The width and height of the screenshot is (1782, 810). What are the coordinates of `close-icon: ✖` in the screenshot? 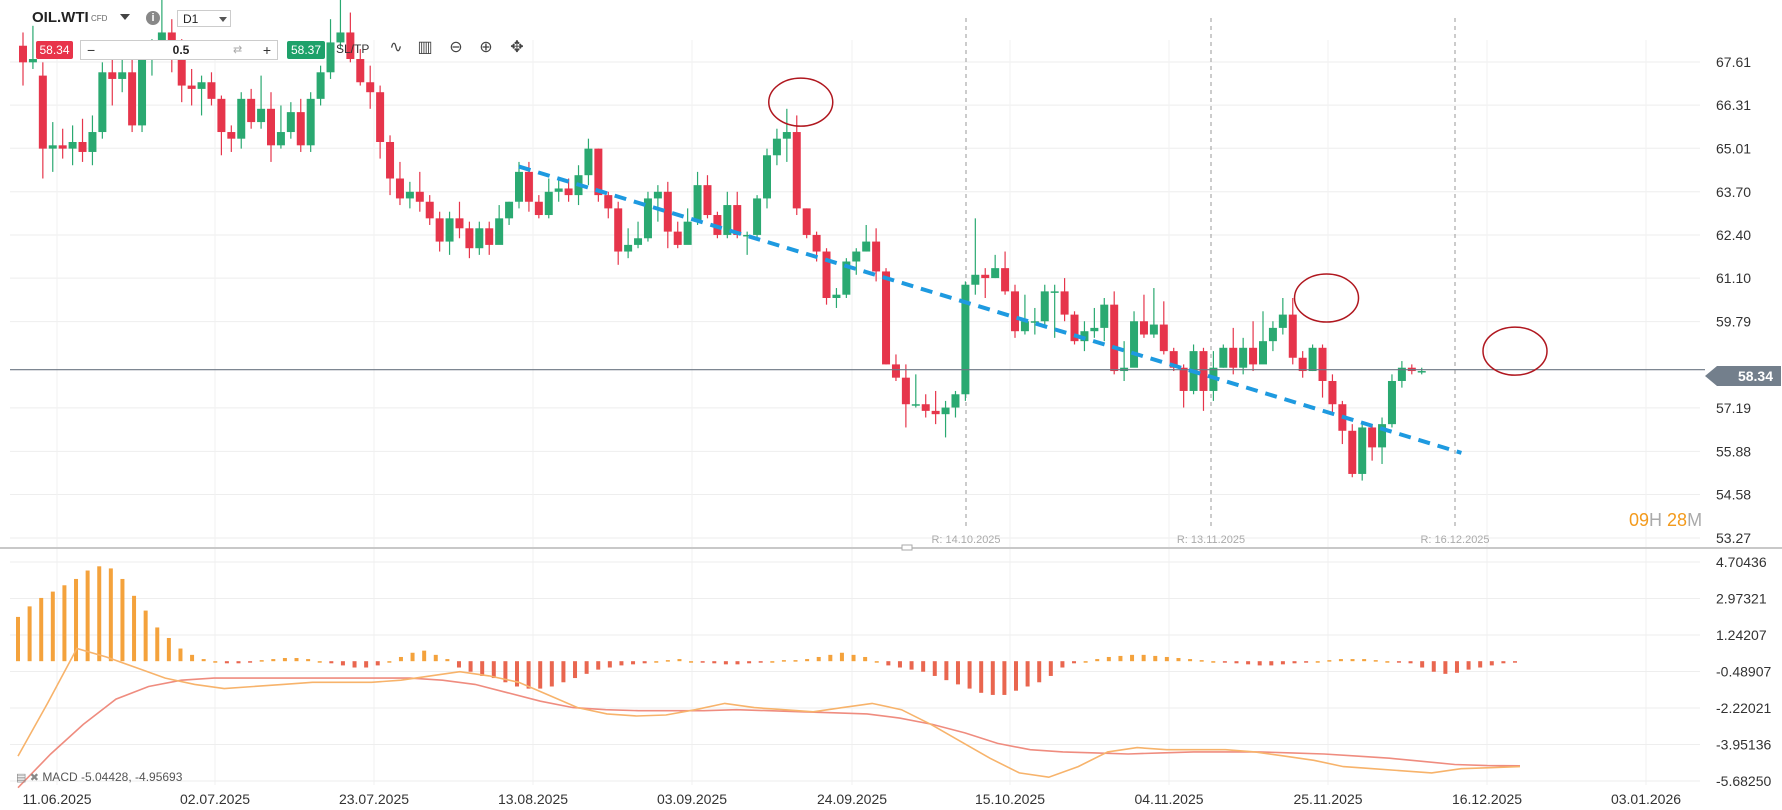 It's located at (34, 778).